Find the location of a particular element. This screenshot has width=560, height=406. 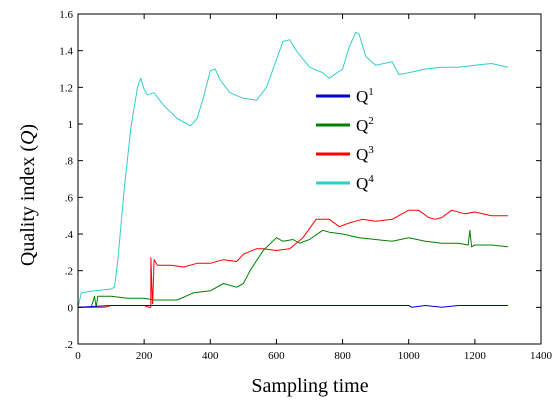

y-tick-label: 1.2 is located at coordinates (66, 88).